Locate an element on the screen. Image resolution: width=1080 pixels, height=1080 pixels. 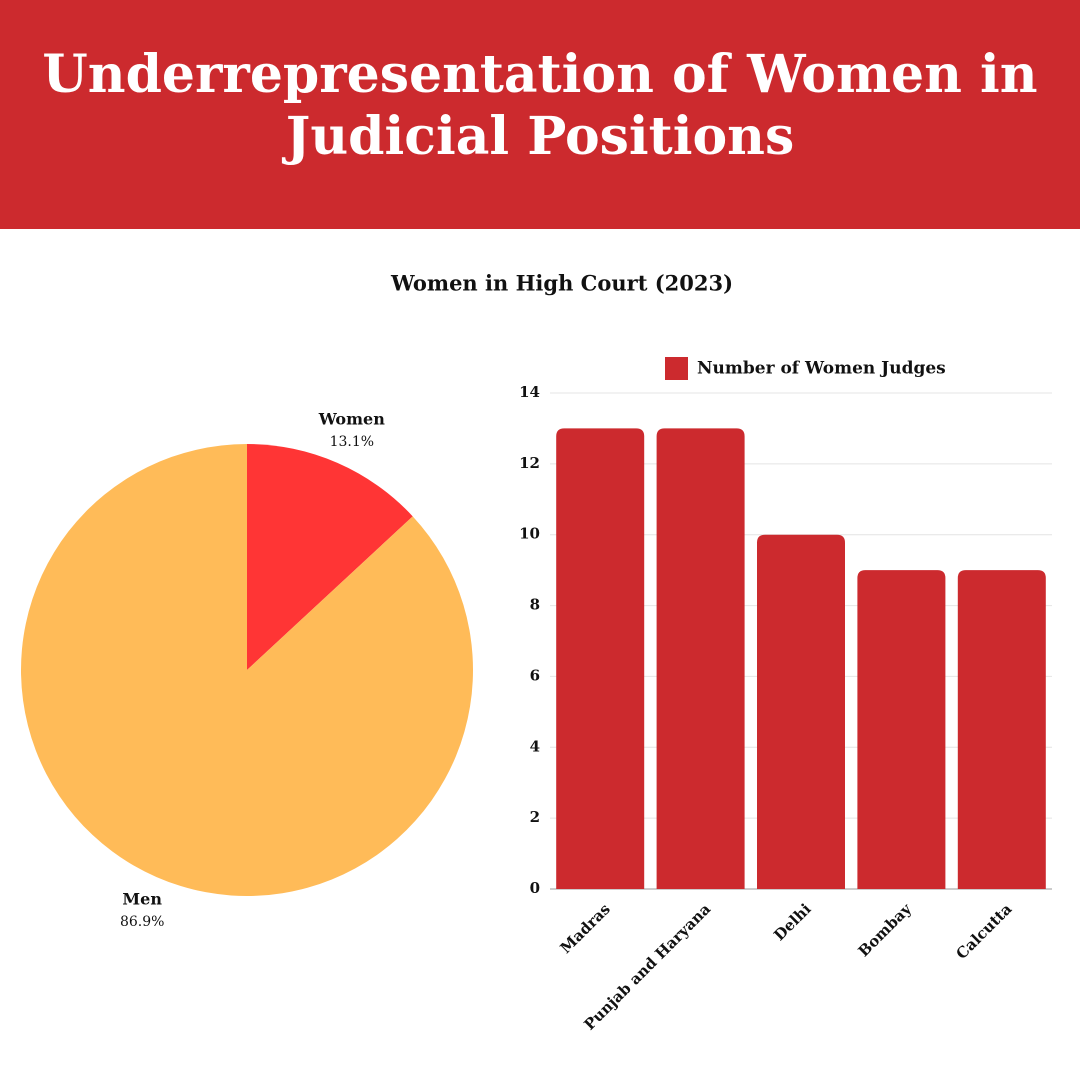
x-tick-label: Delhi is located at coordinates (792, 922).